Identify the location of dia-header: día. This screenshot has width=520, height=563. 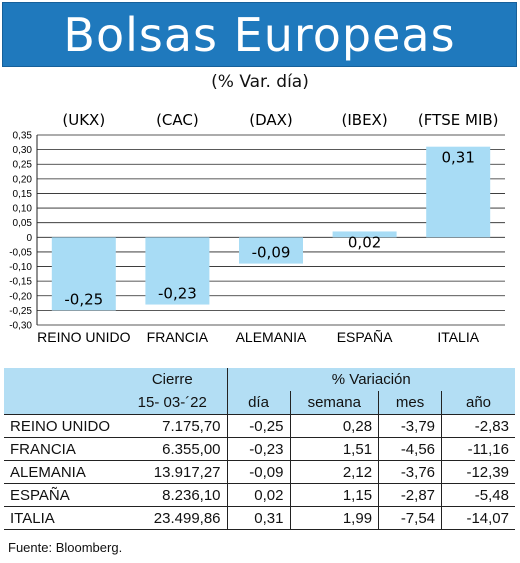
(258, 403).